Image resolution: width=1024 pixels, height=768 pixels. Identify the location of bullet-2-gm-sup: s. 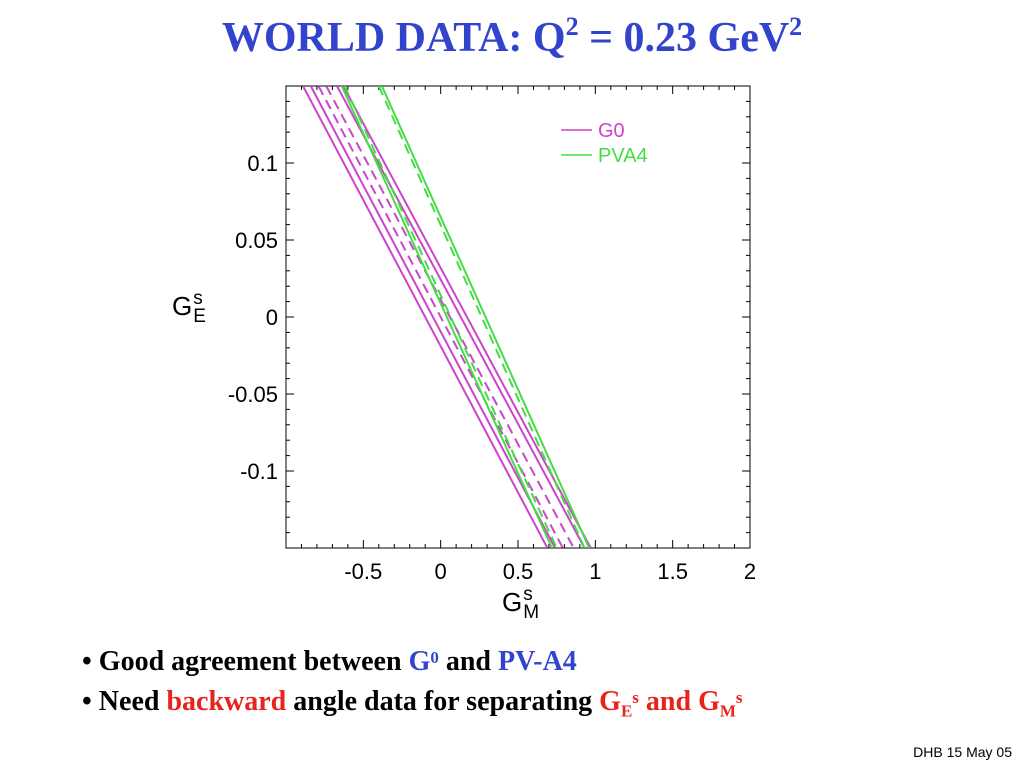
(739, 697).